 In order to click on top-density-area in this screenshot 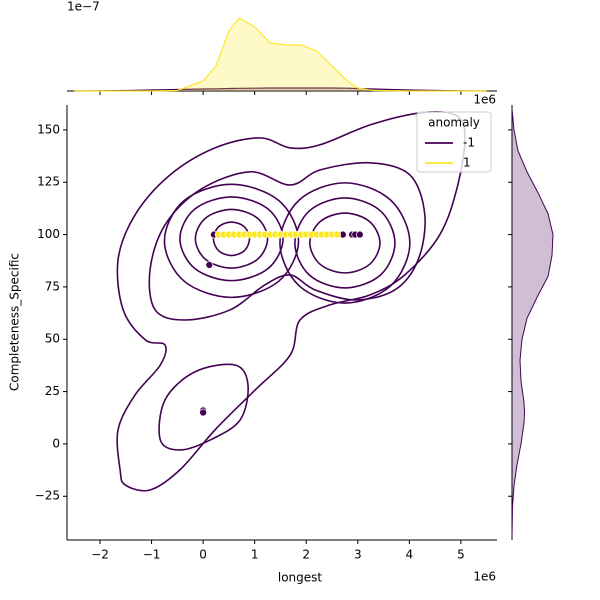, I will do `click(280, 54)`.